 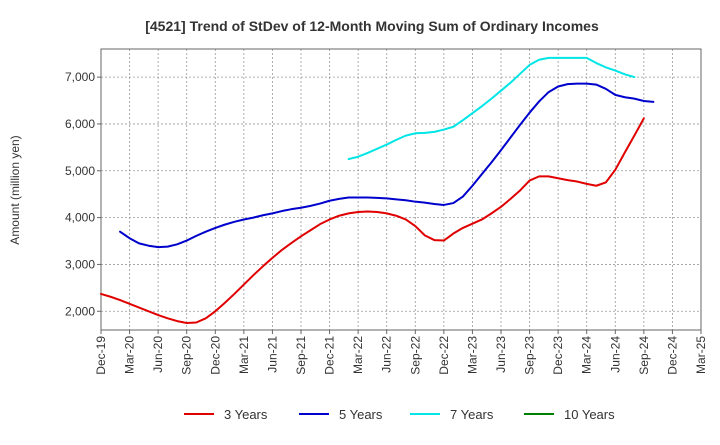 What do you see at coordinates (101, 355) in the screenshot?
I see `x-tick-label: Dec-19` at bounding box center [101, 355].